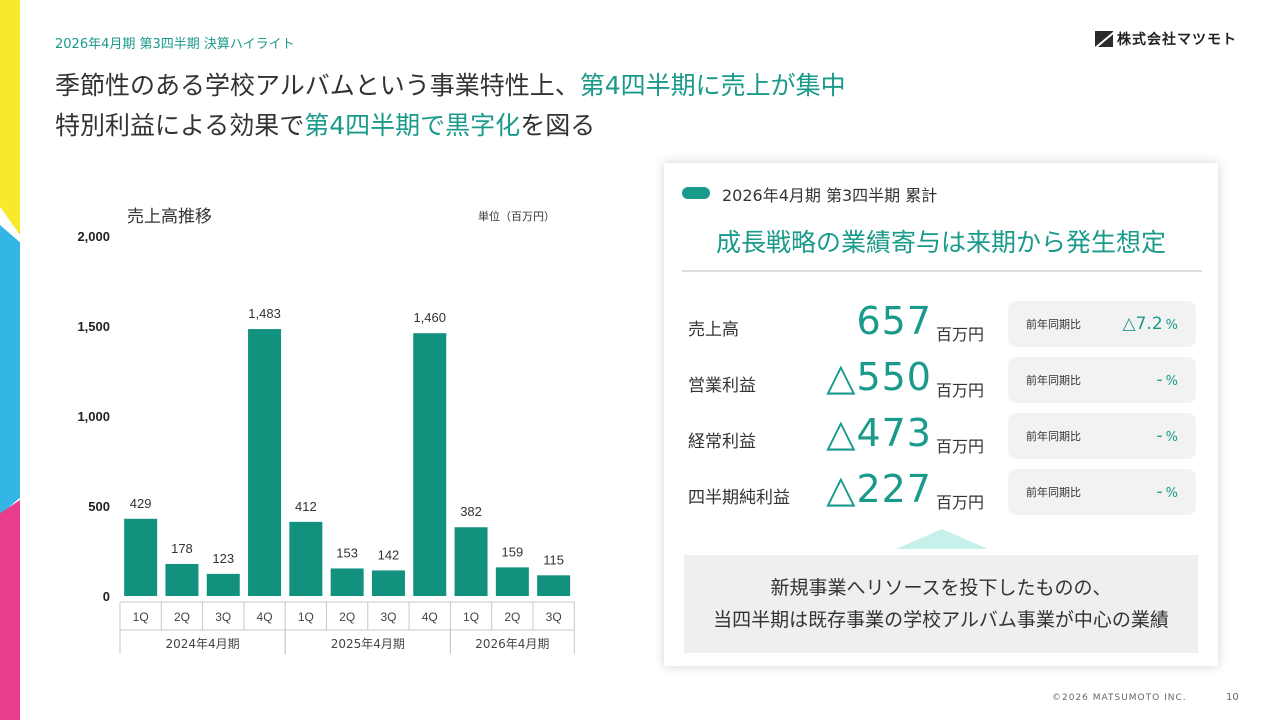  Describe the element at coordinates (175, 44) in the screenshot. I see `slide-subtitle: 2026年4月期 第3四半期 決算ハイライト` at that location.